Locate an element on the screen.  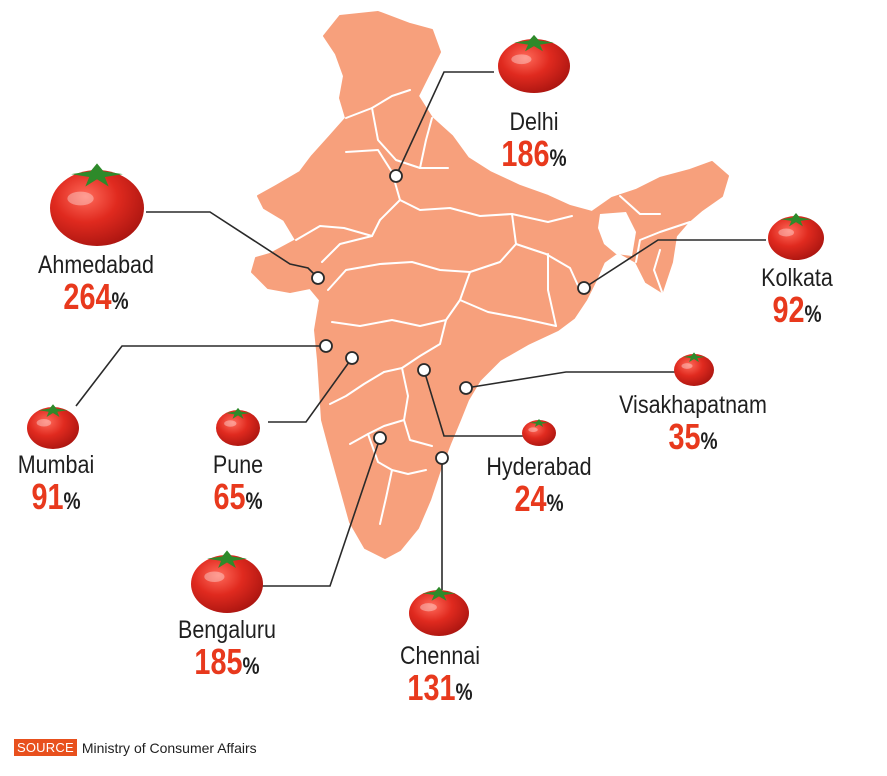
city-name: Bengaluru is located at coordinates (227, 630).